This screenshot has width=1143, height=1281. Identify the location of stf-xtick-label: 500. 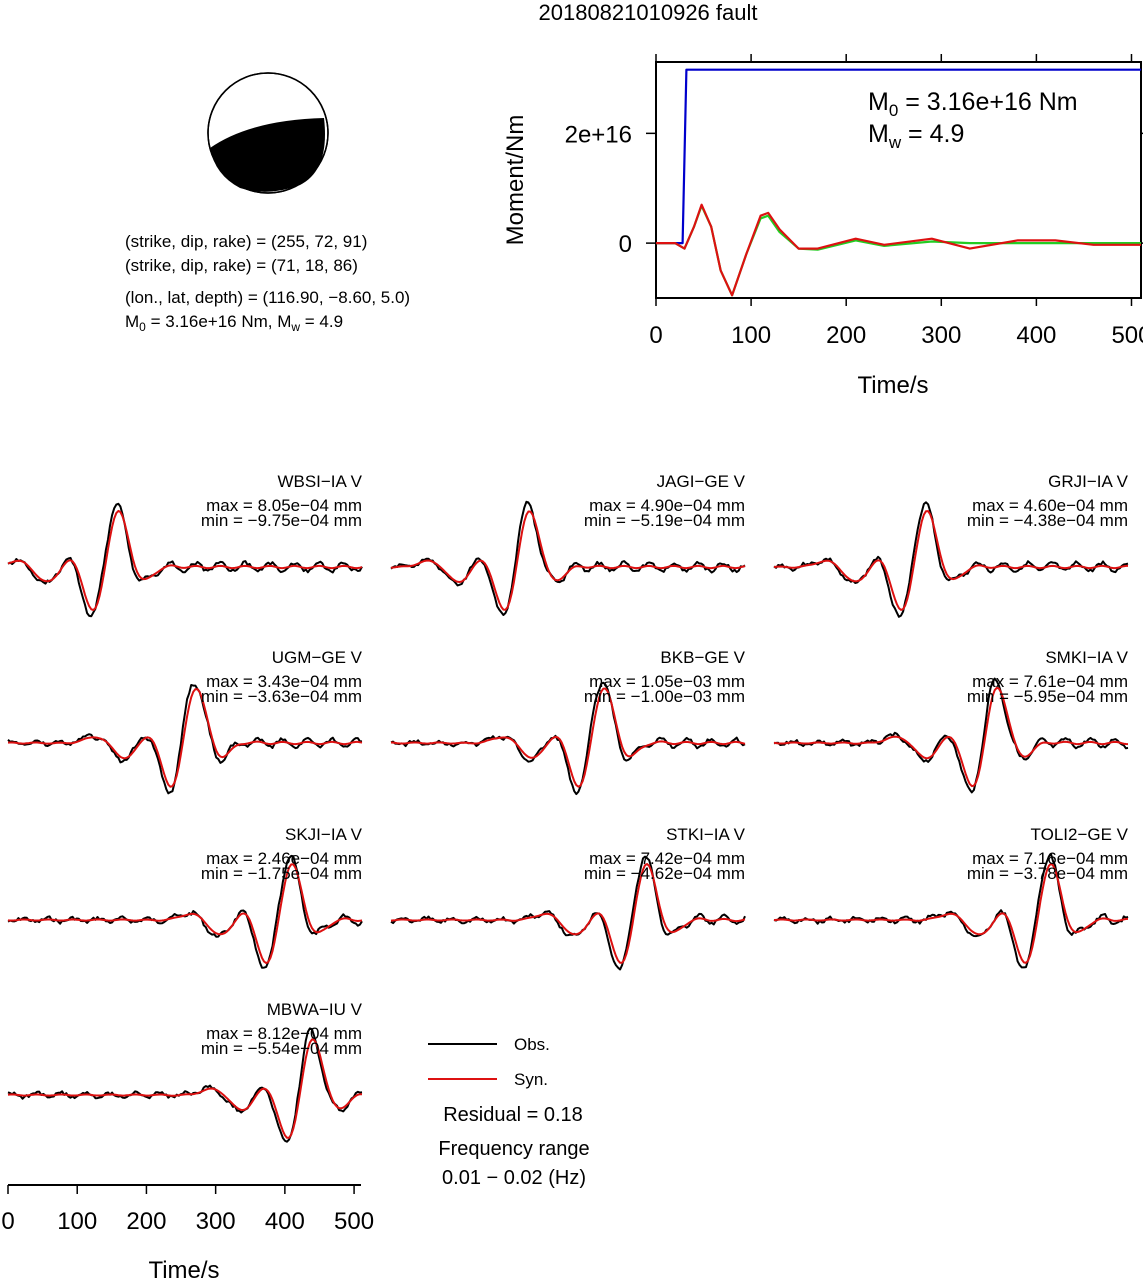
(1127, 335).